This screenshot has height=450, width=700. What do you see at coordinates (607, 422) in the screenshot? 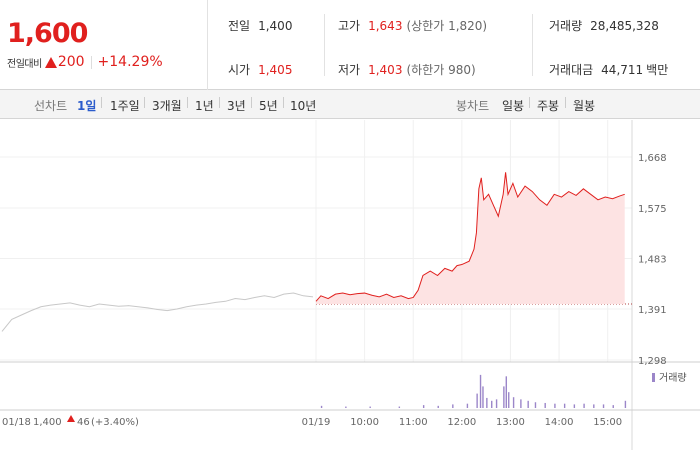
I see `x-tick-label: 15:00` at bounding box center [607, 422].